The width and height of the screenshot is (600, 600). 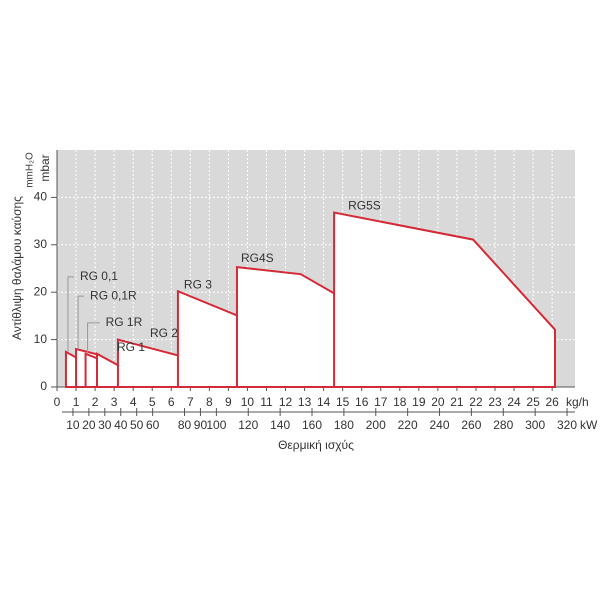 I want to click on y-unit-2: mbar, so click(x=45, y=167).